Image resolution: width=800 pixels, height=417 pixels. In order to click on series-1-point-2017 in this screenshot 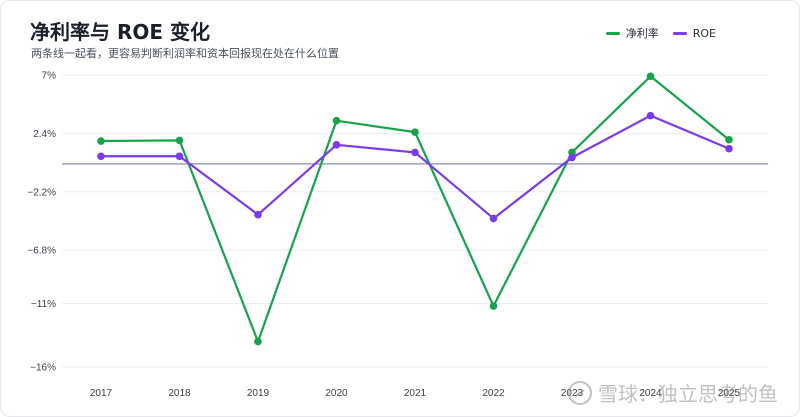, I will do `click(101, 156)`.